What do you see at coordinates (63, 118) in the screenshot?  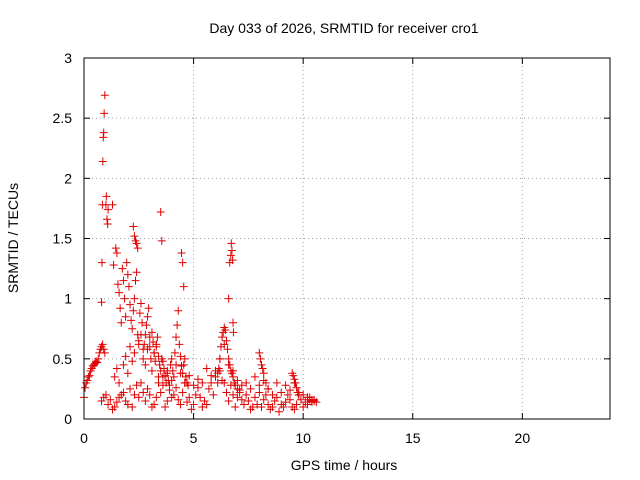 I see `y-tick-label: 2.5` at bounding box center [63, 118].